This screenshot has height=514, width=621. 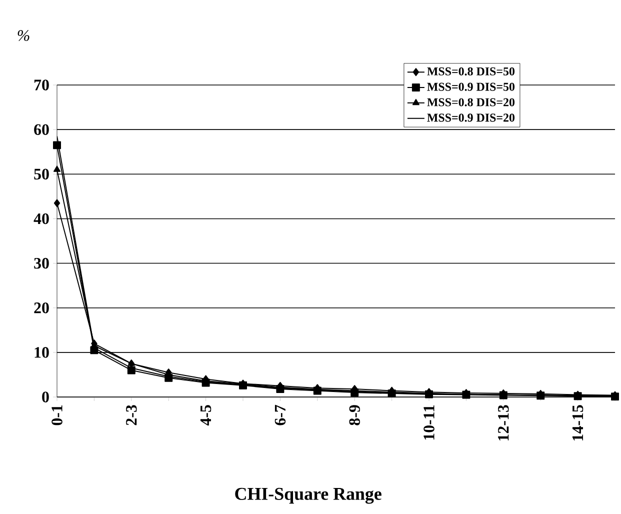 What do you see at coordinates (41, 308) in the screenshot?
I see `y-tick-label: 20` at bounding box center [41, 308].